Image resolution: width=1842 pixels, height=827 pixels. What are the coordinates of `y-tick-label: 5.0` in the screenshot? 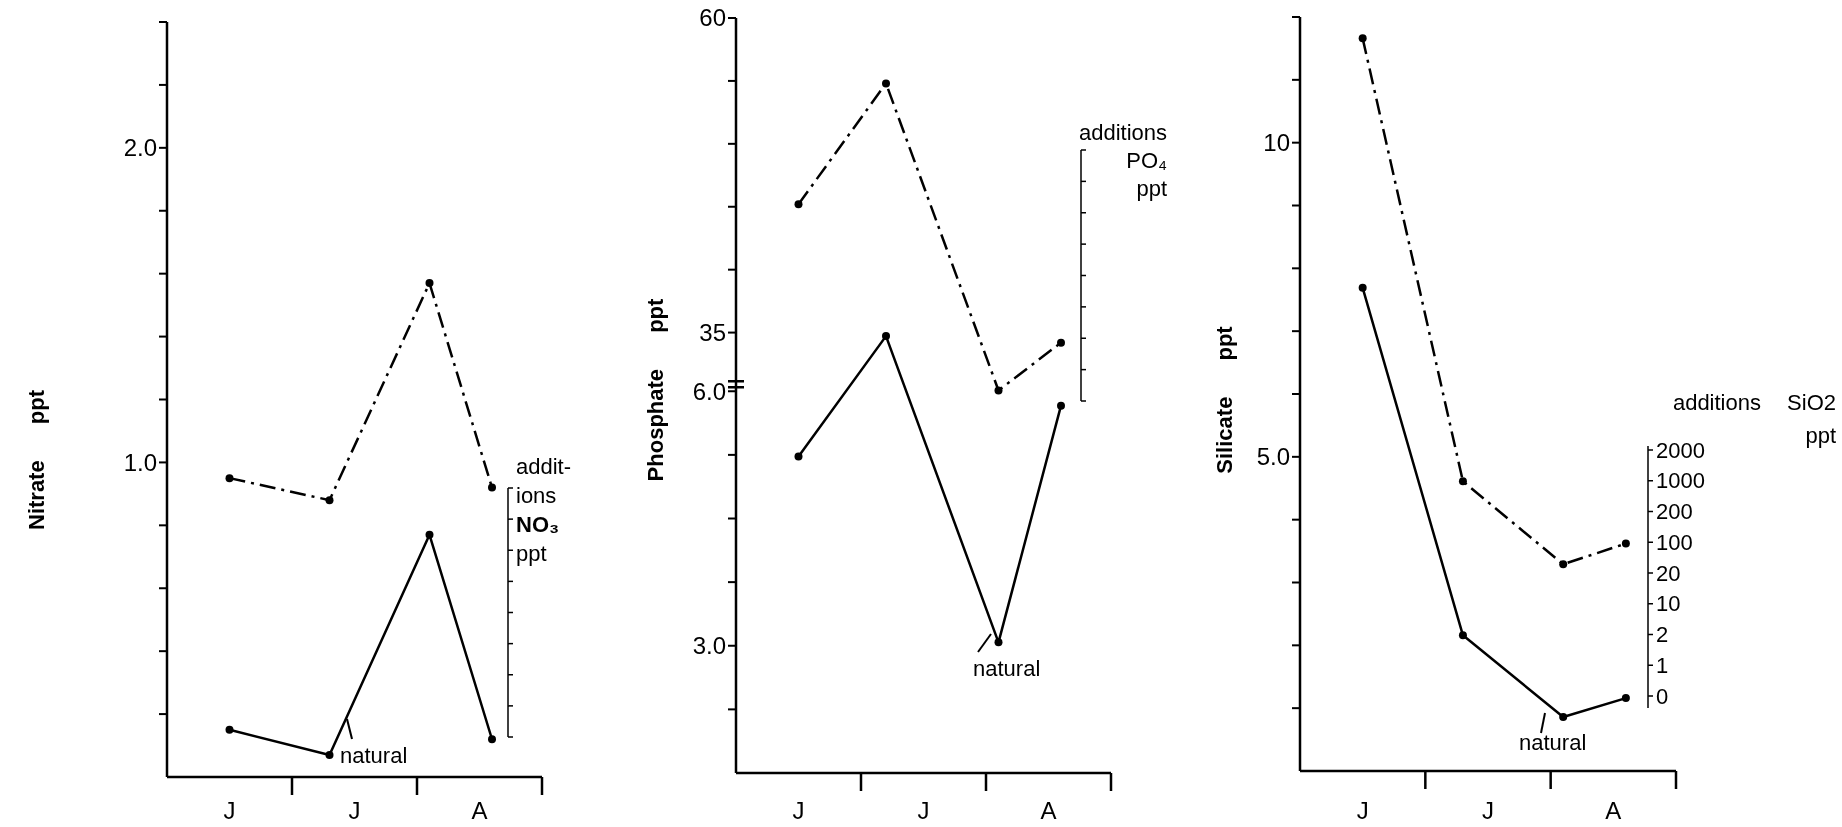 It's located at (1273, 457).